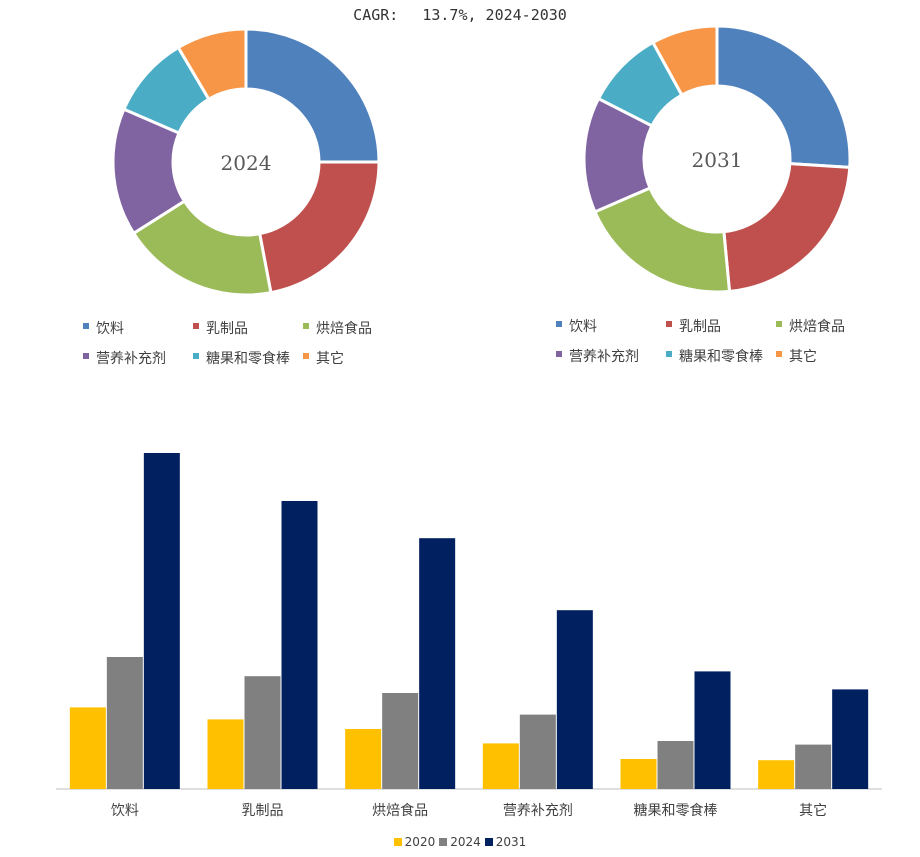 Image resolution: width=920 pixels, height=857 pixels. What do you see at coordinates (717, 160) in the screenshot?
I see `donut-center-label: 2031` at bounding box center [717, 160].